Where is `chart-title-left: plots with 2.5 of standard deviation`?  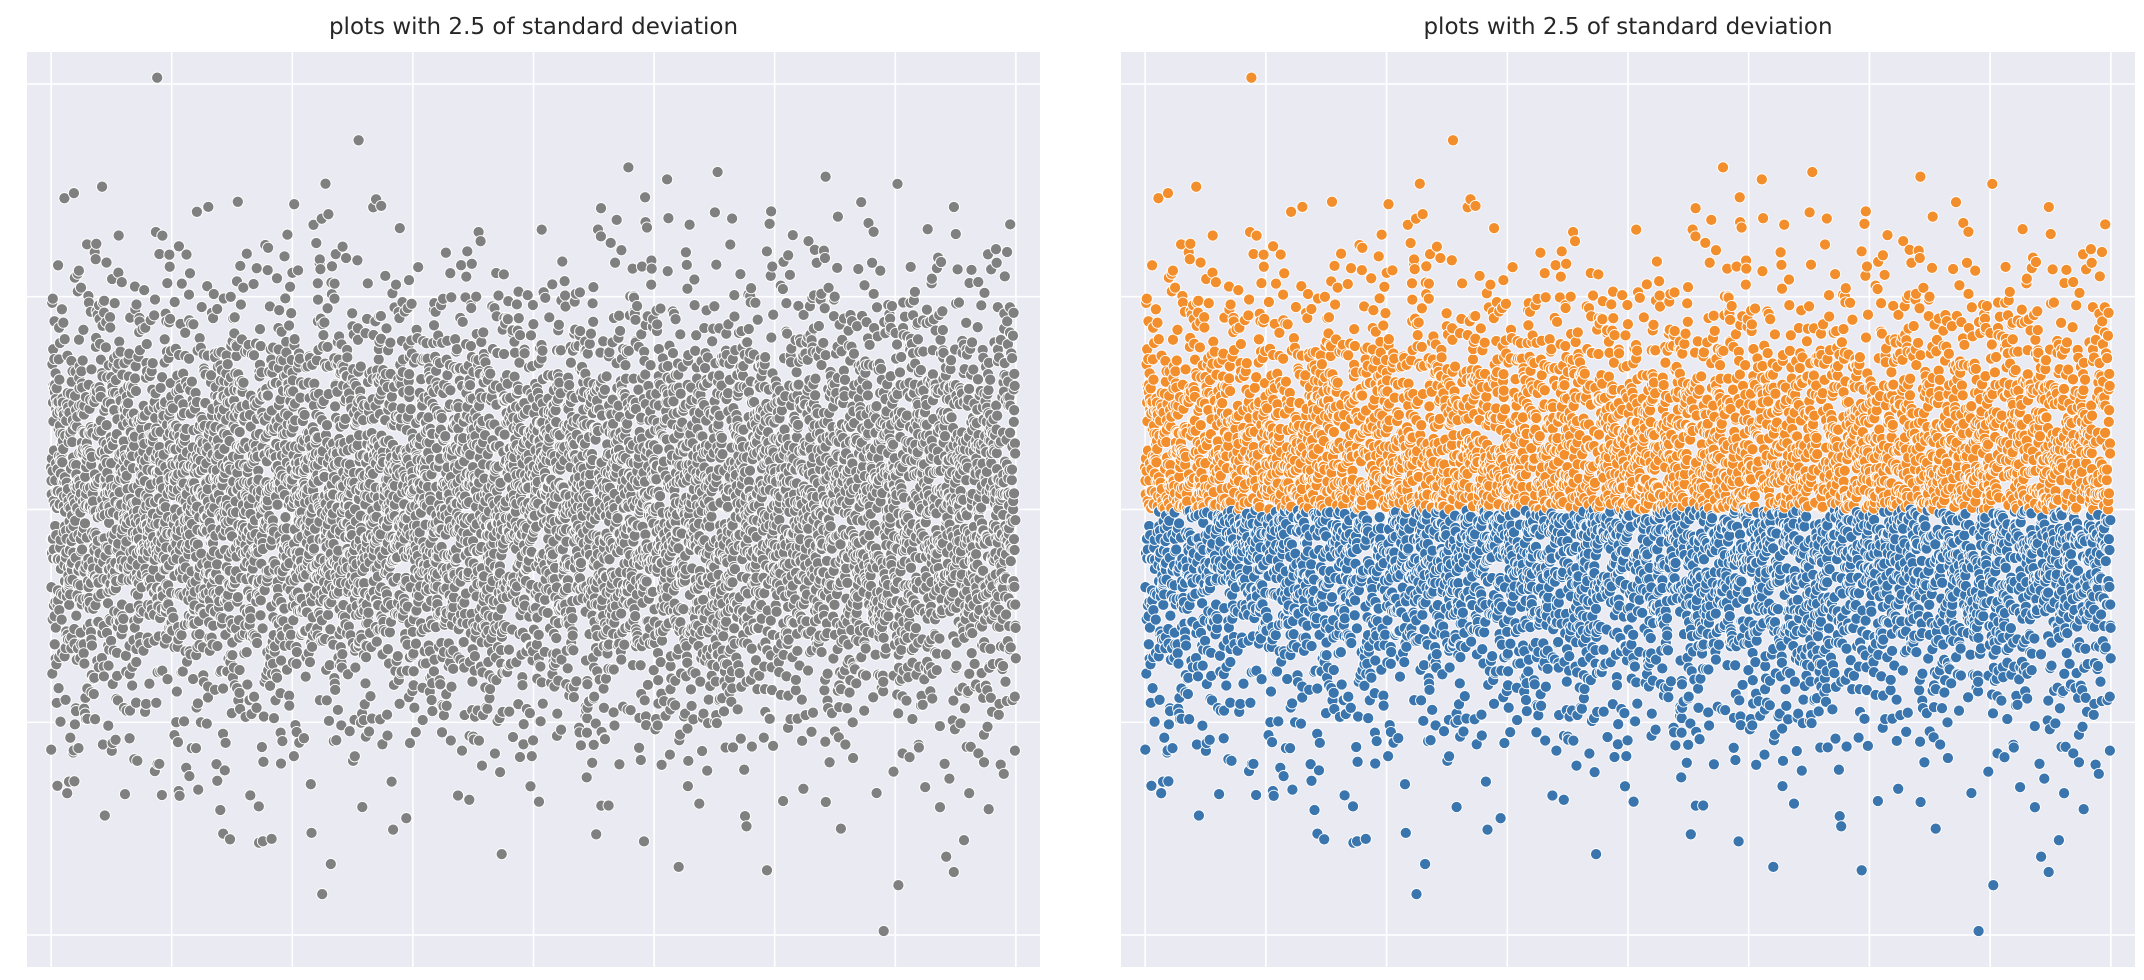
chart-title-left: plots with 2.5 of standard deviation is located at coordinates (533, 27).